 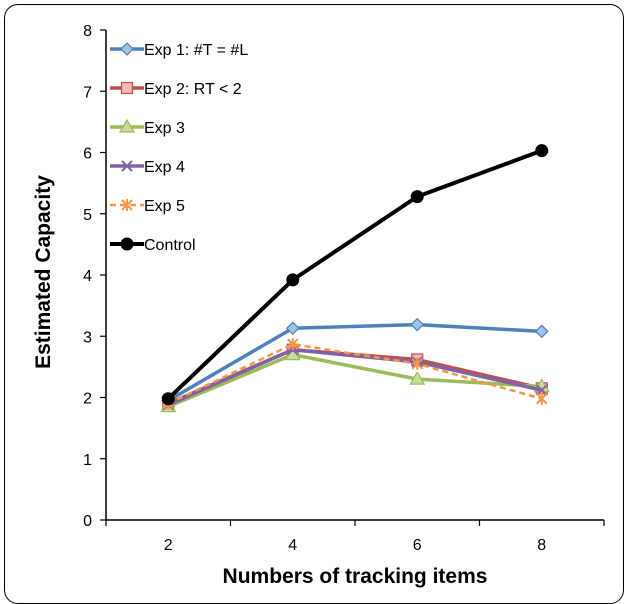 I want to click on legend-item: Exp 2: RT < 2, so click(x=176, y=89).